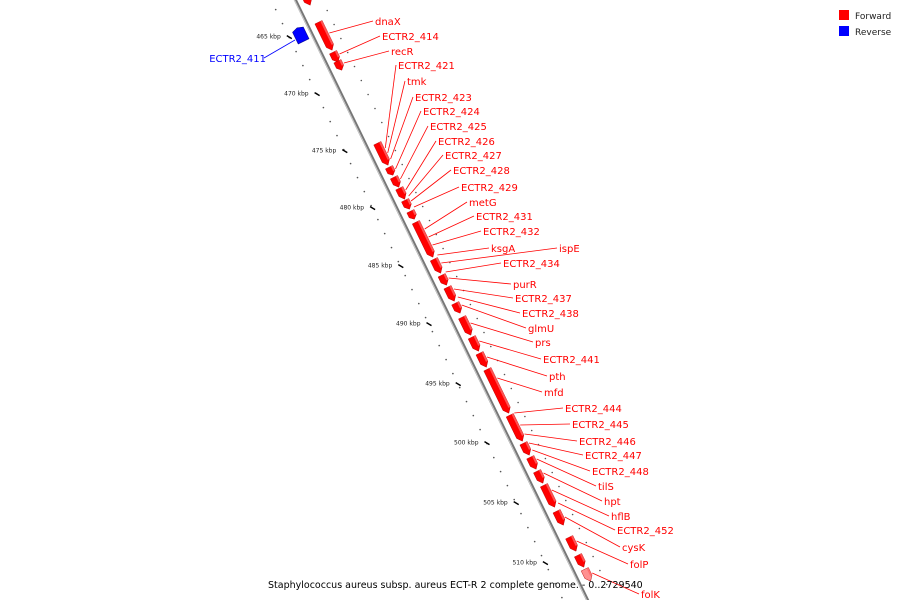  I want to click on gene-label: tmk, so click(417, 82).